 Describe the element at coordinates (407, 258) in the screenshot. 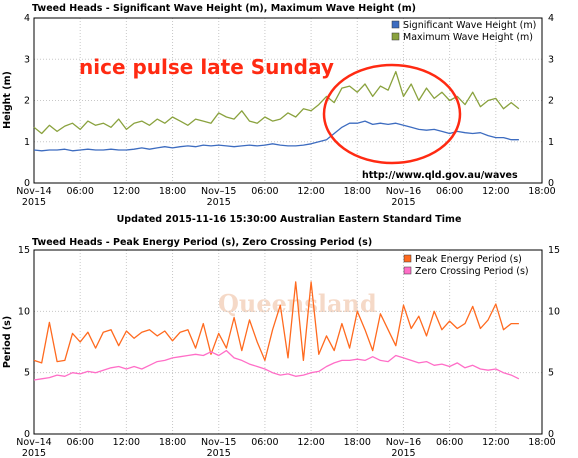

I see `legend-swatch-peak` at that location.